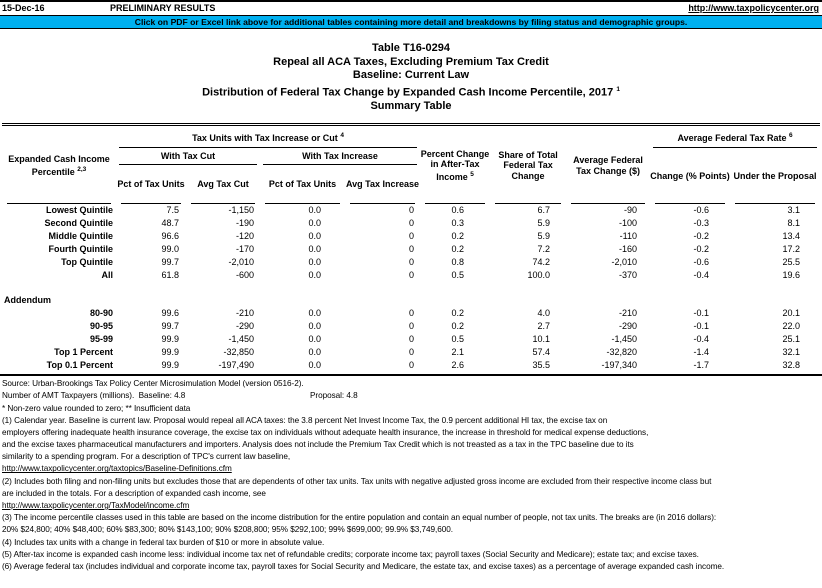  Describe the element at coordinates (791, 136) in the screenshot. I see `footnote-ref-6: 6` at that location.